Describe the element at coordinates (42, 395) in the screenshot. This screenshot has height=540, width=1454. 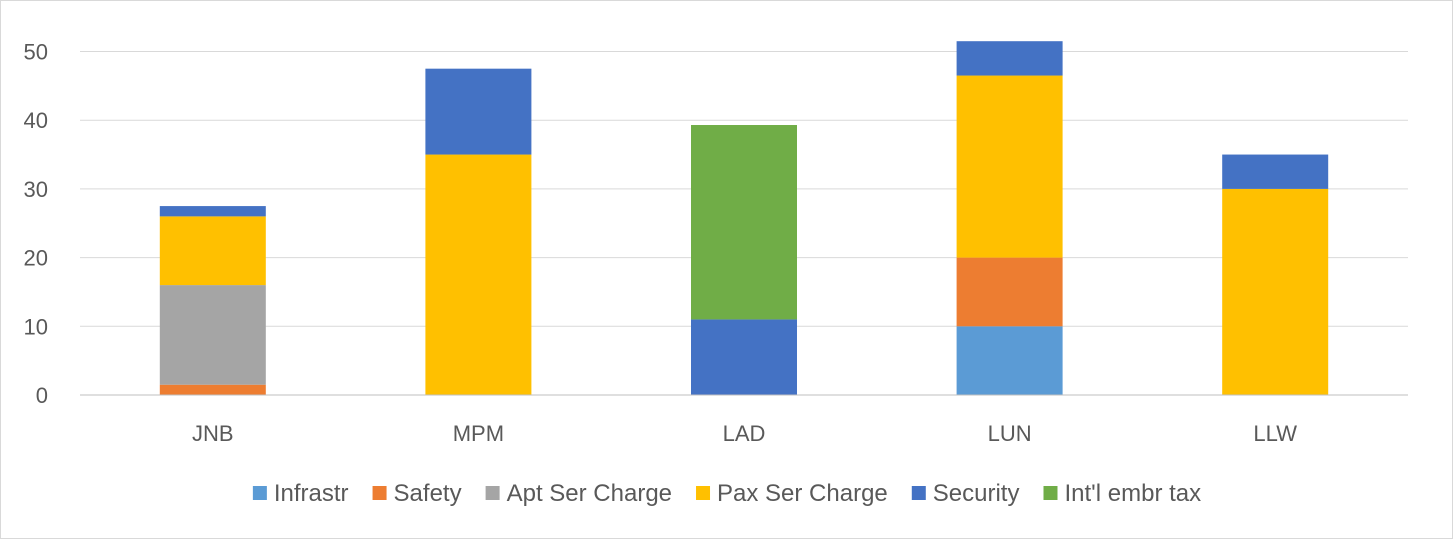
I see `y-tick-label: 0` at that location.